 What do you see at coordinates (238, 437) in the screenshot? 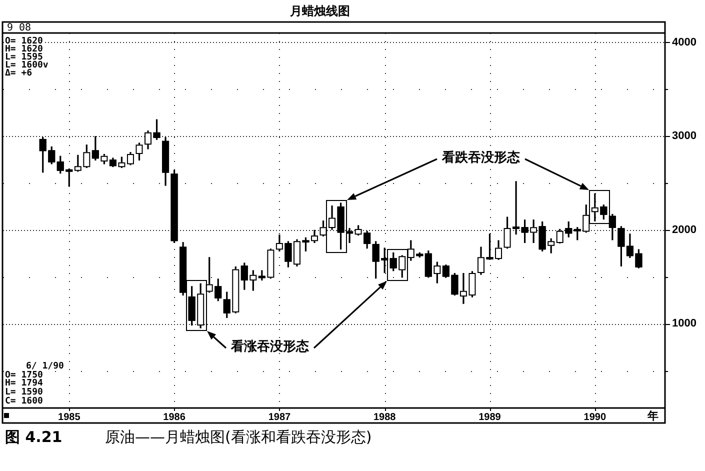
I see `text: 原油——月蜡烛图(看涨和看跌吞没形态)` at bounding box center [238, 437].